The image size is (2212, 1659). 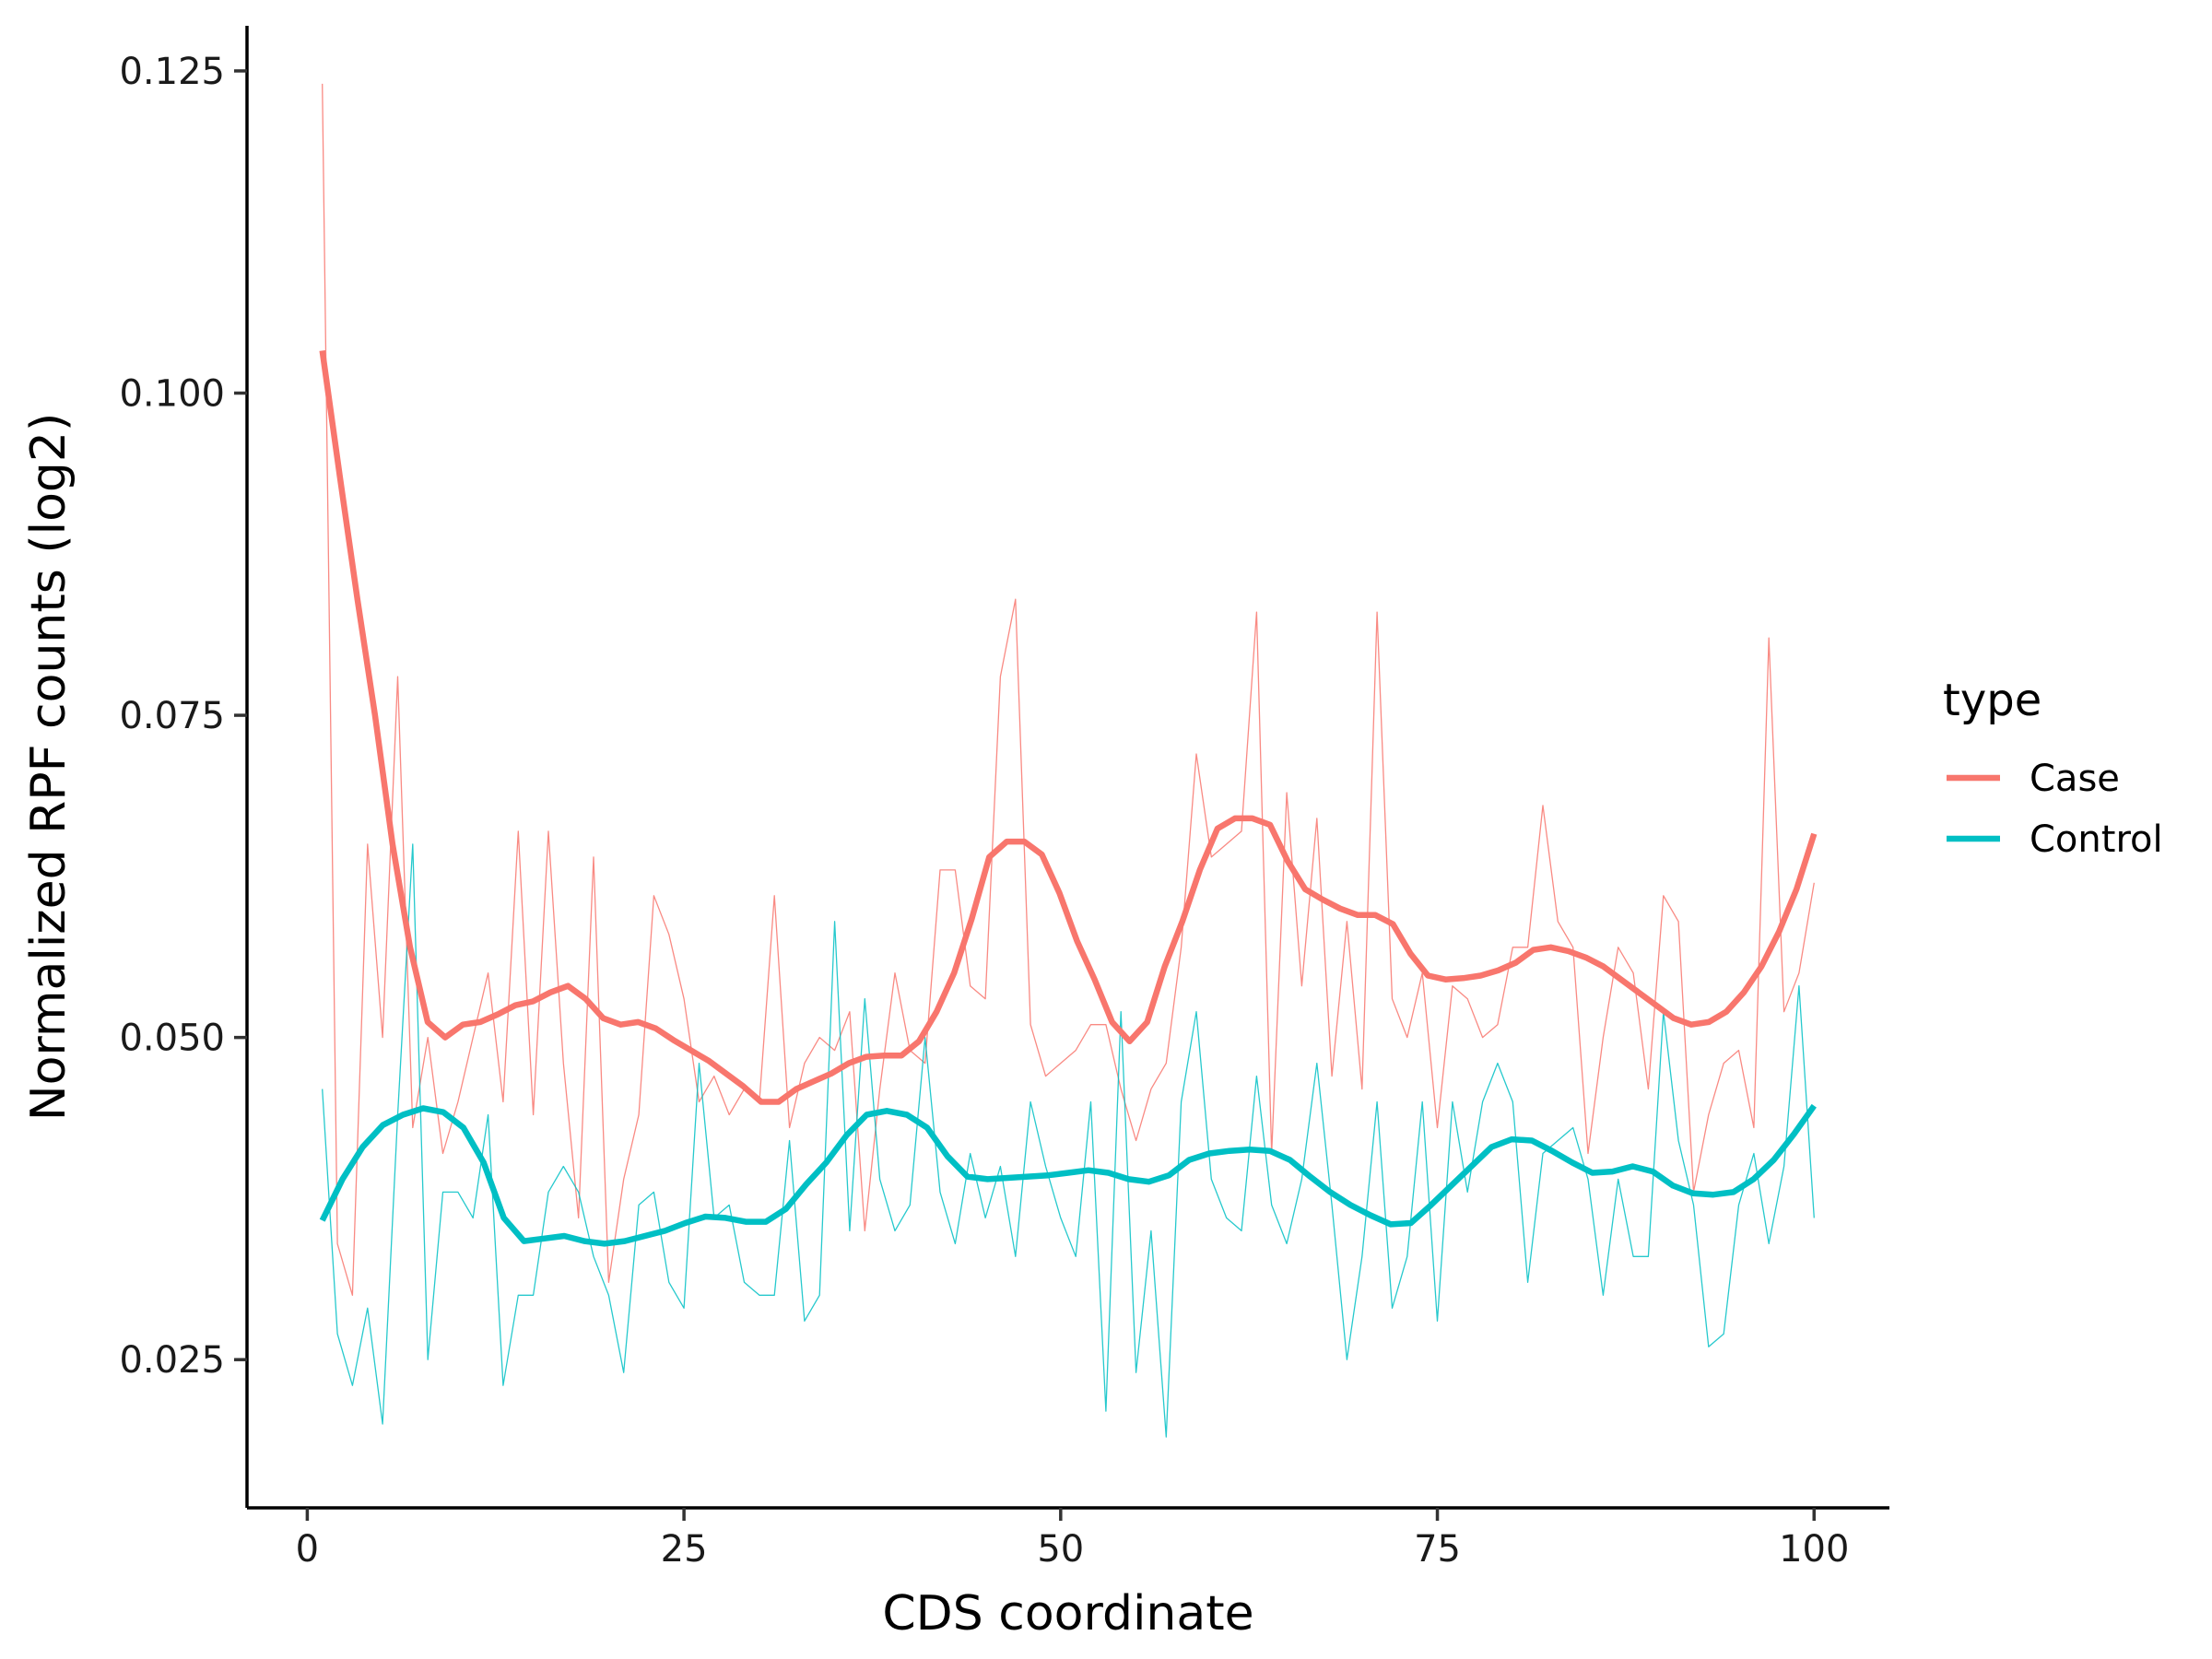 What do you see at coordinates (1992, 700) in the screenshot?
I see `legend-title: type` at bounding box center [1992, 700].